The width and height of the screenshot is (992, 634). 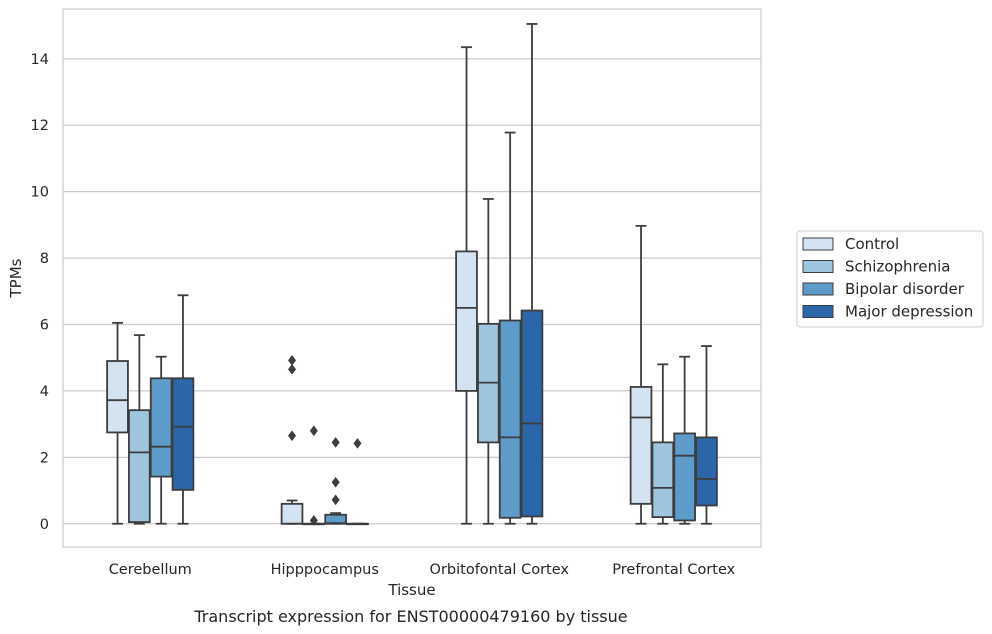 What do you see at coordinates (40, 193) in the screenshot?
I see `y-tick-label: 10` at bounding box center [40, 193].